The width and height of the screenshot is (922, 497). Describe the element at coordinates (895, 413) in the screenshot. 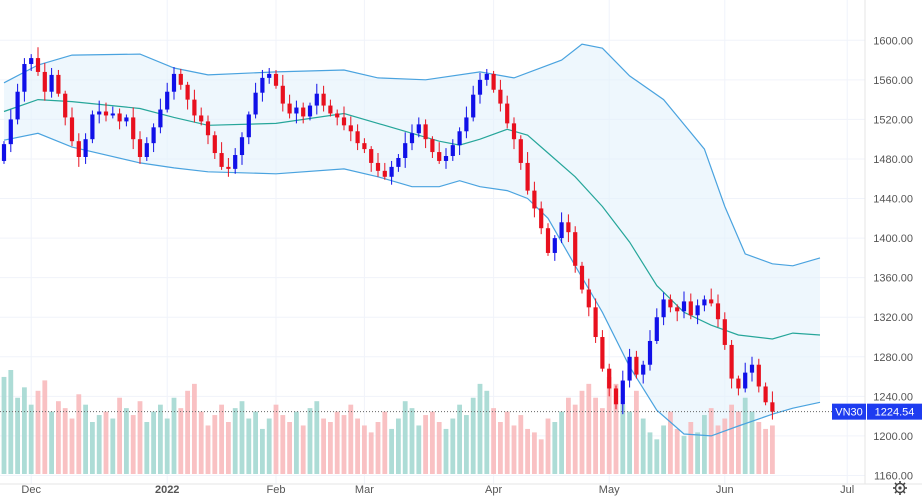

I see `badge-price: 1224.54` at that location.